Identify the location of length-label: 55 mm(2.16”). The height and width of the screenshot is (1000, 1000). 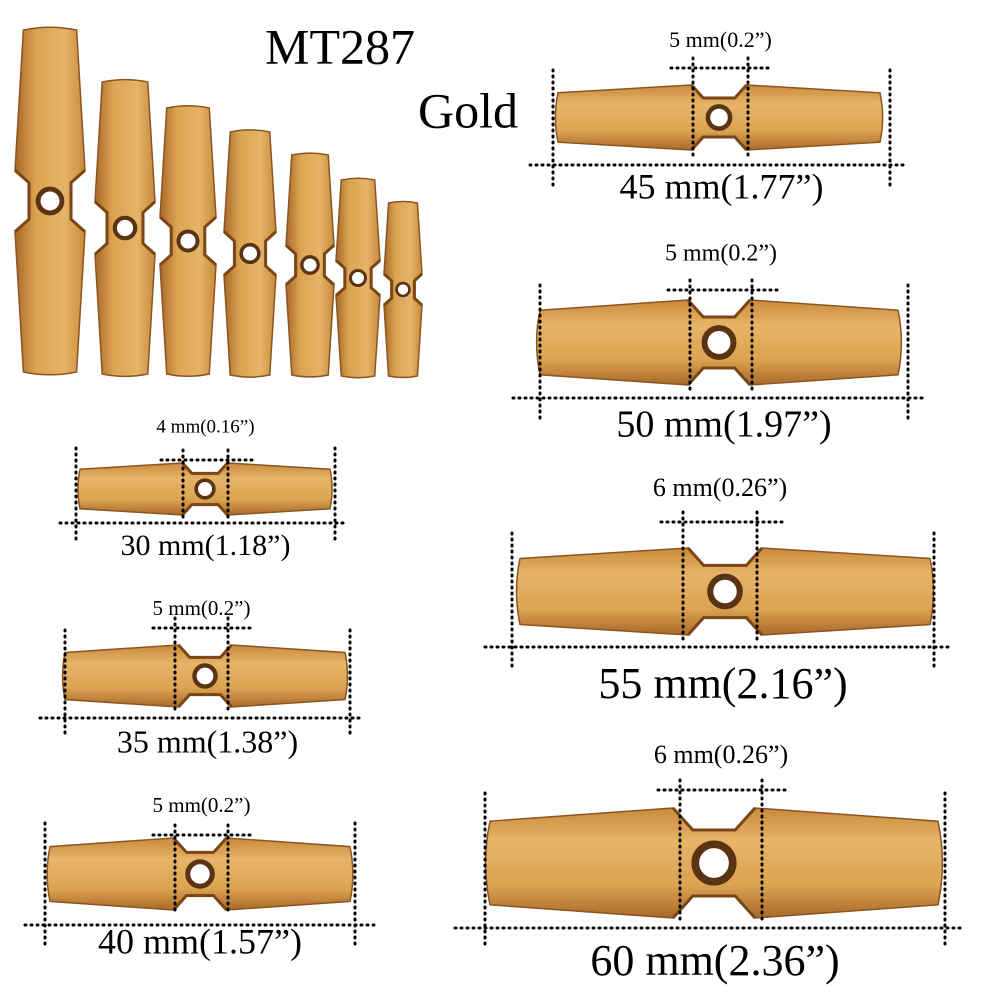
(722, 683).